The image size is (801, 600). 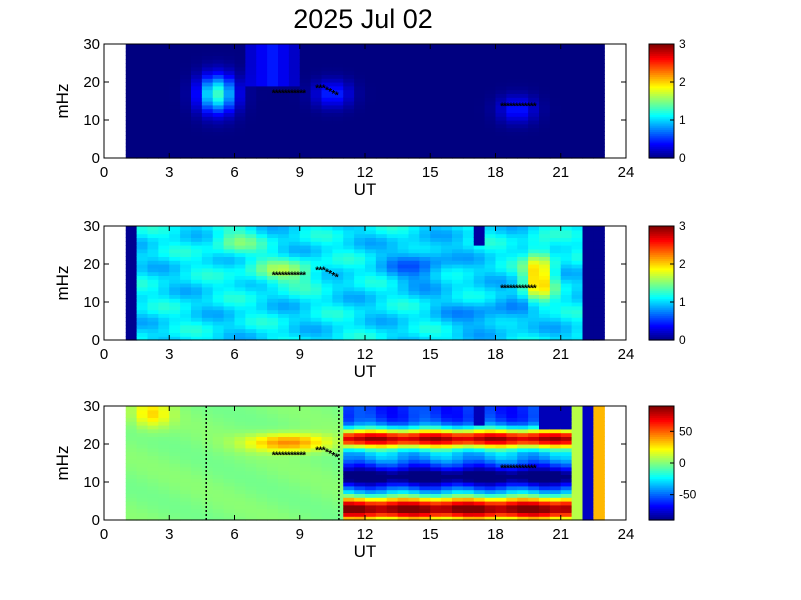 I want to click on y-tick-label: 20, so click(x=91, y=82).